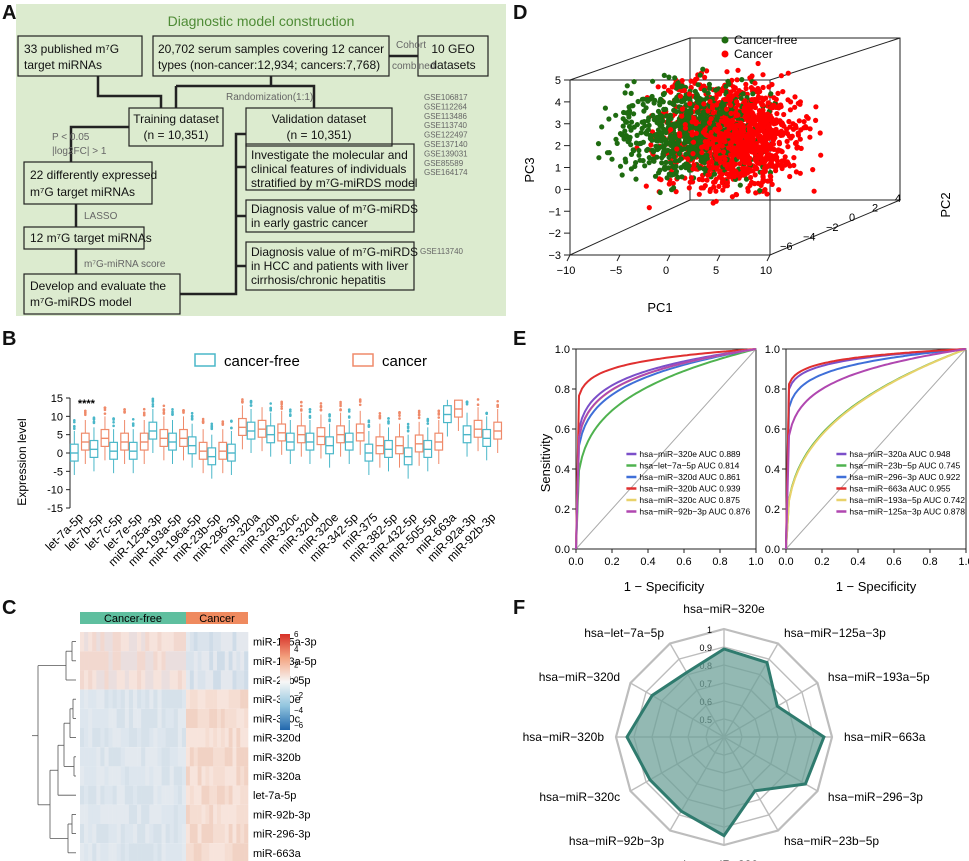 This screenshot has height=861, width=969. Describe the element at coordinates (334, 209) in the screenshot. I see `box-gastric-line1: Diagnosis value of m⁷G-miRDS` at that location.